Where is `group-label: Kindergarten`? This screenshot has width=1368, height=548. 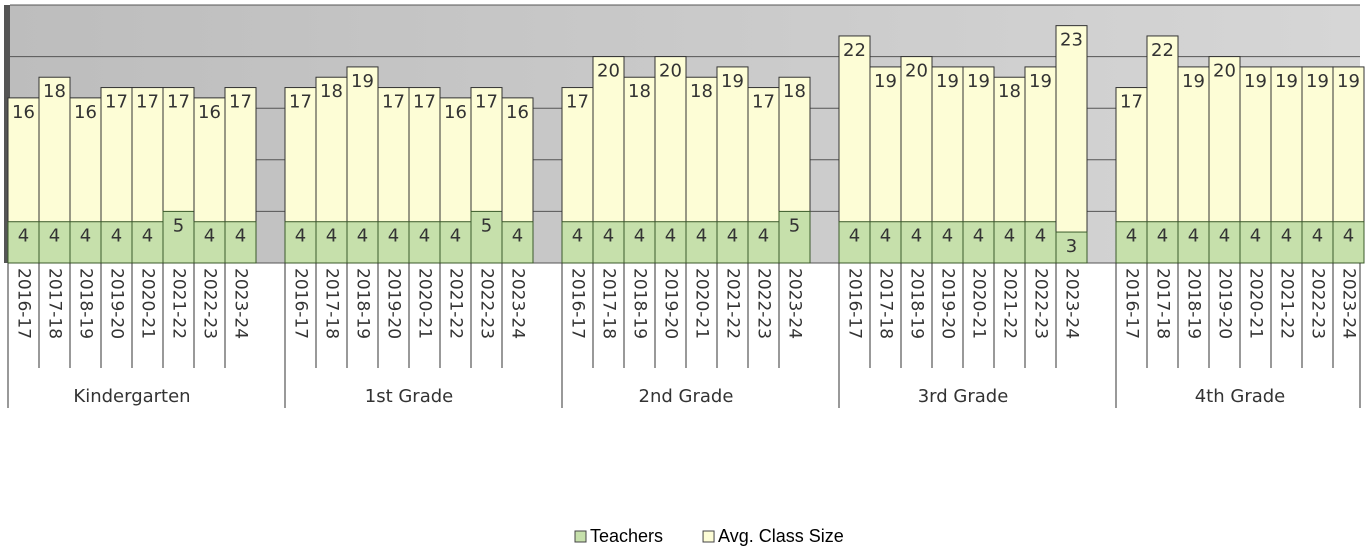 group-label: Kindergarten is located at coordinates (131, 396).